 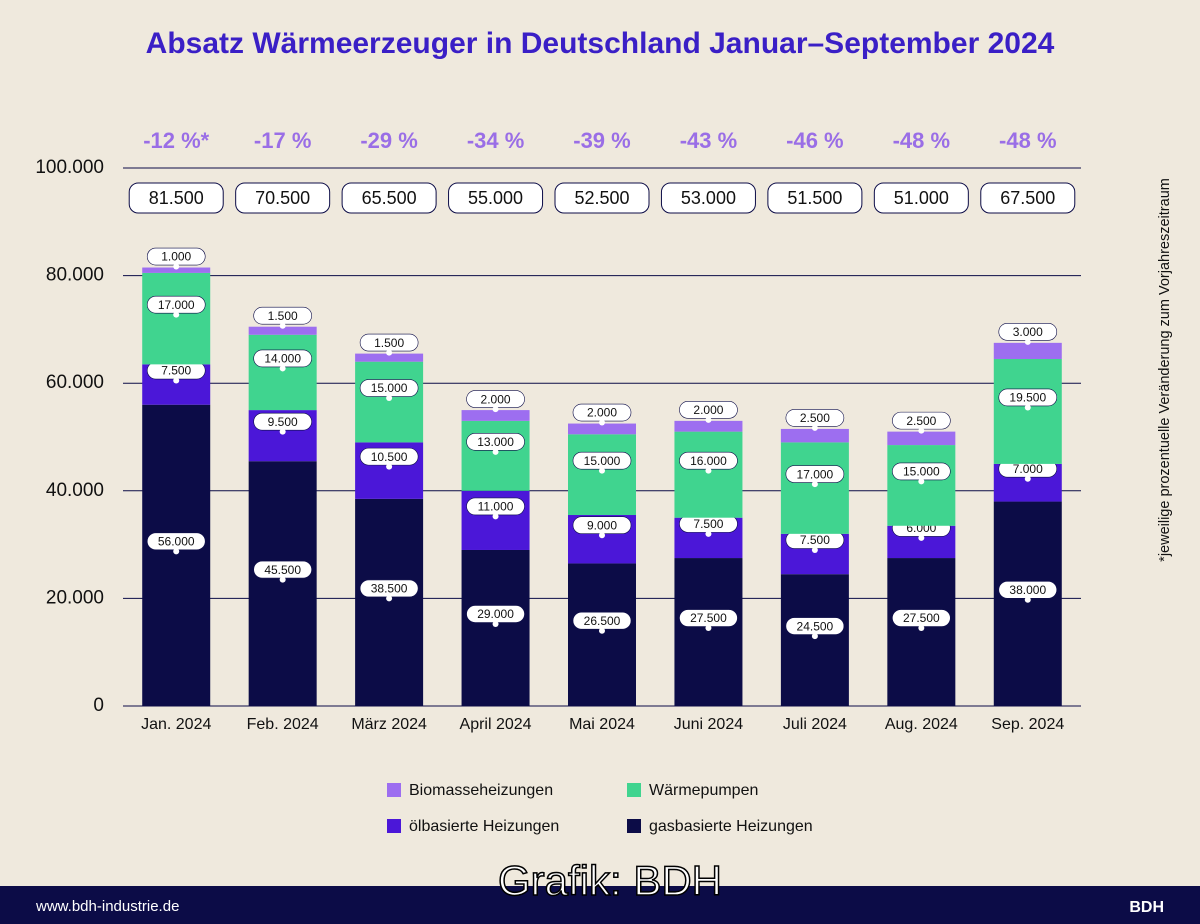 What do you see at coordinates (282, 570) in the screenshot?
I see `value-label: 45.500` at bounding box center [282, 570].